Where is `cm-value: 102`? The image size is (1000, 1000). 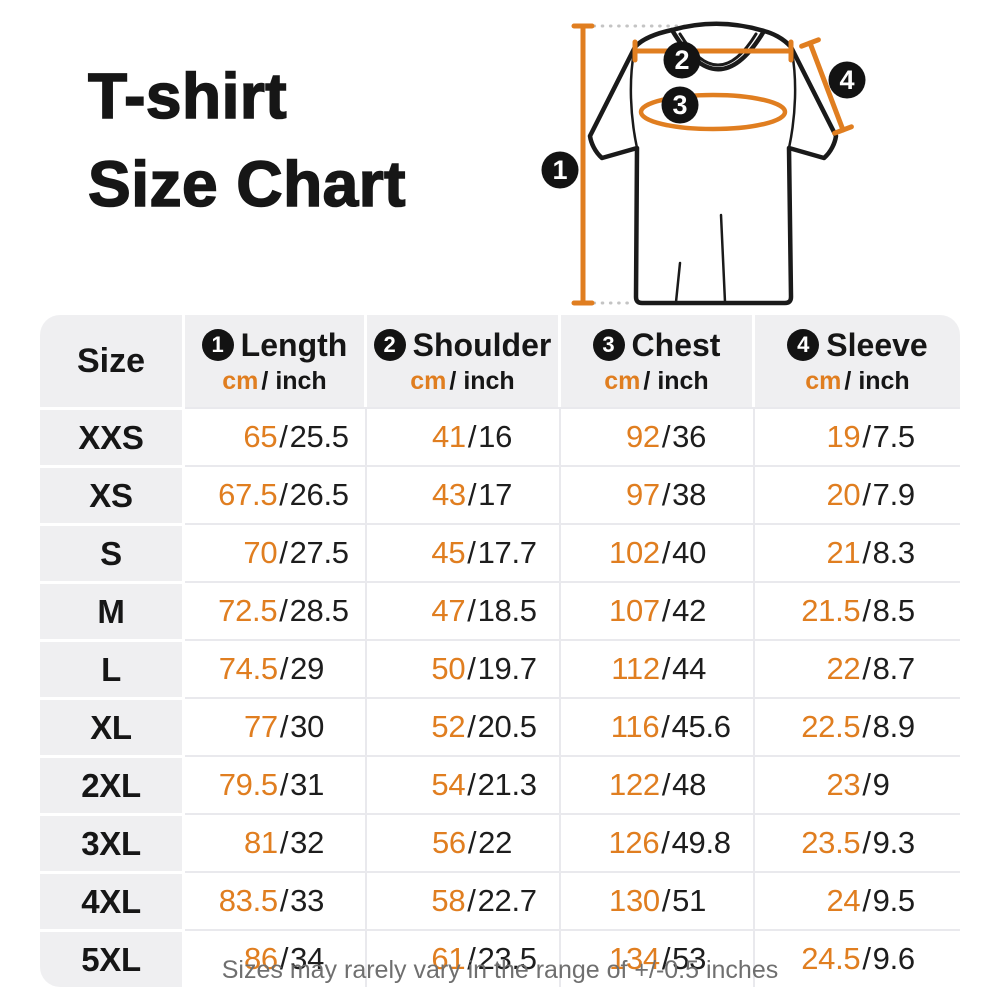 cm-value: 102 is located at coordinates (634, 552).